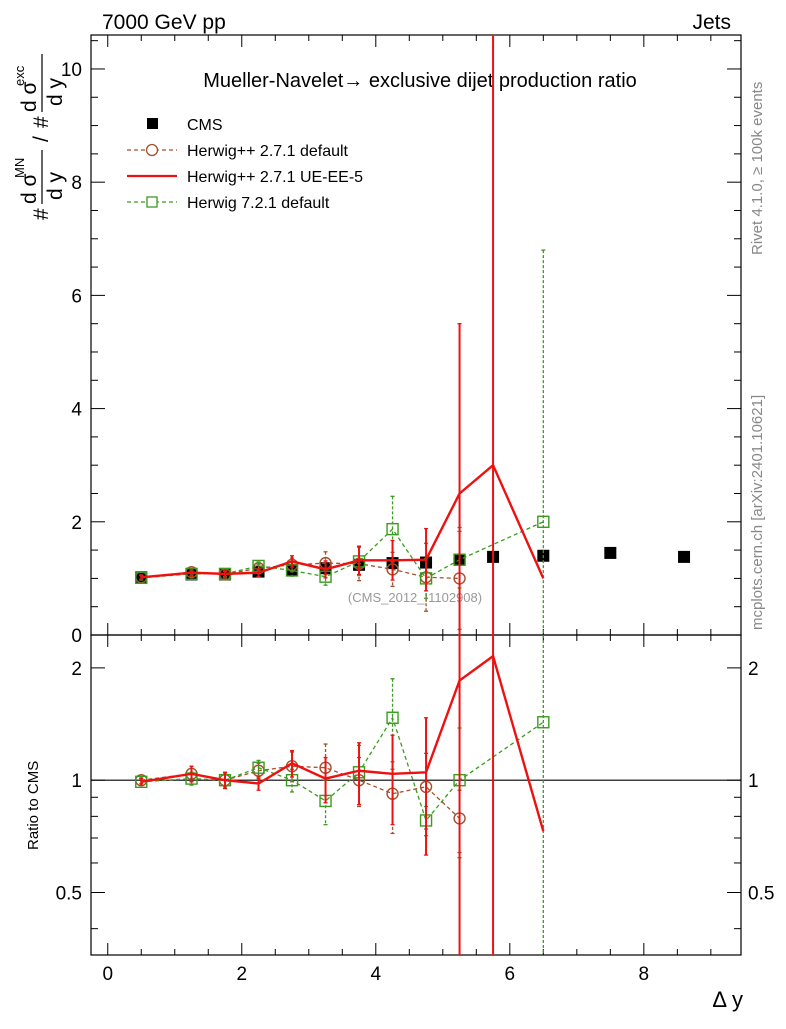  What do you see at coordinates (55, 91) in the screenshot?
I see `y-axis-label-denom2: d y` at bounding box center [55, 91].